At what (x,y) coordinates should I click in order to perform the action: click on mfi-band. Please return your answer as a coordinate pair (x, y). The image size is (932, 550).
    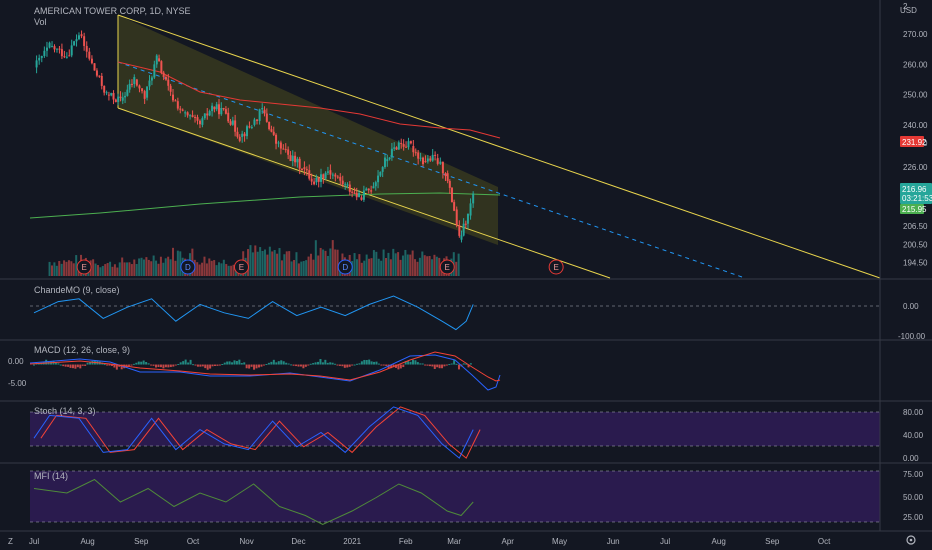
    Looking at the image, I should click on (455, 496).